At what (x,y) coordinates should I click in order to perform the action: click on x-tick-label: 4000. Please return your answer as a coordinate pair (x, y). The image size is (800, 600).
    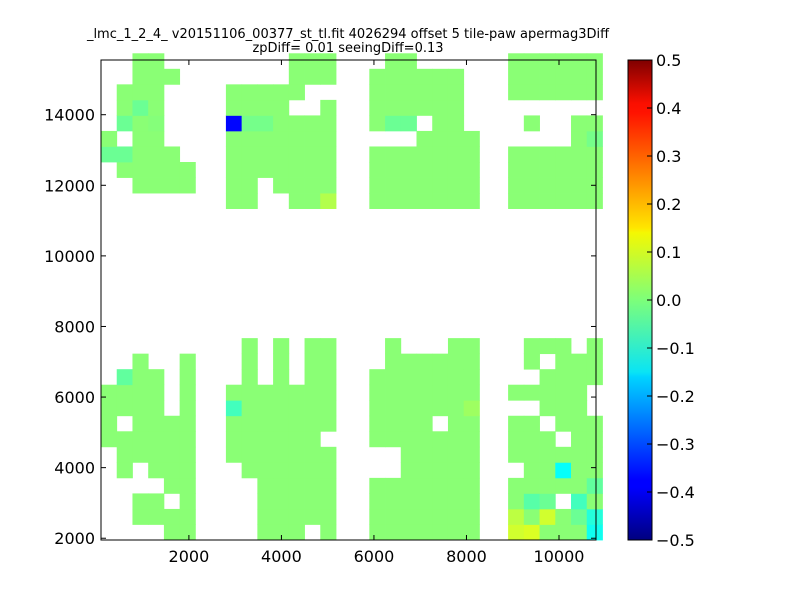
    Looking at the image, I should click on (281, 556).